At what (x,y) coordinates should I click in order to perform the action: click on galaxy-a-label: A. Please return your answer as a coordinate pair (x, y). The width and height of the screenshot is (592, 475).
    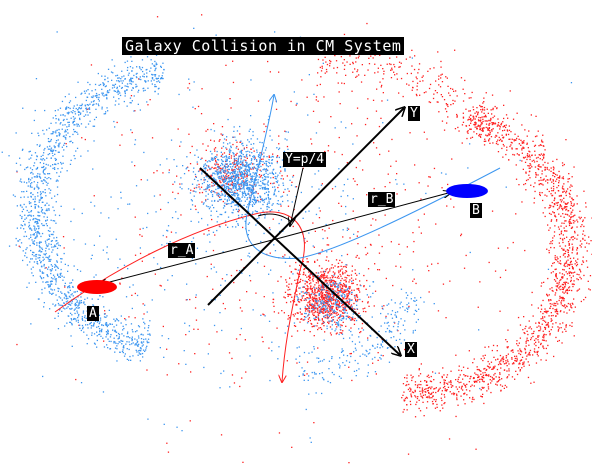
    Looking at the image, I should click on (93, 313).